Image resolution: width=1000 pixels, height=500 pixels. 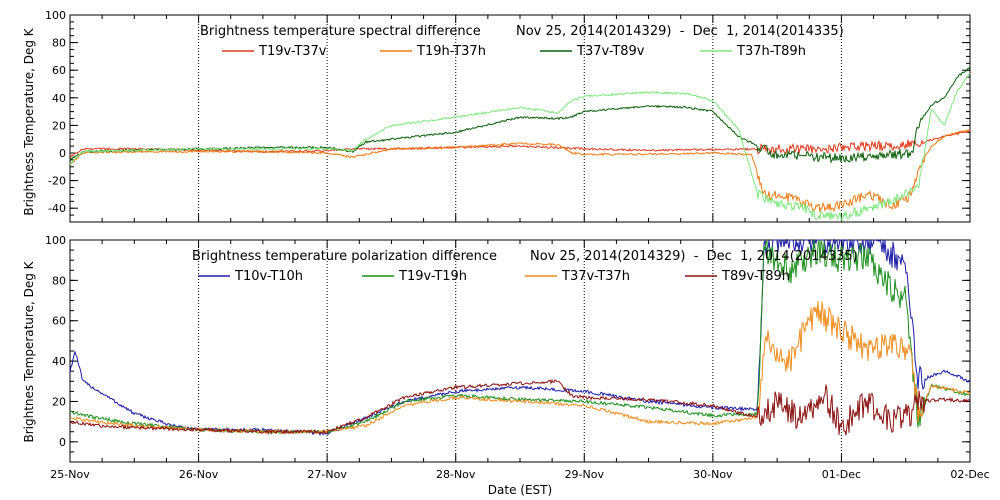 What do you see at coordinates (969, 474) in the screenshot?
I see `x-tick-label: 02-Dec` at bounding box center [969, 474].